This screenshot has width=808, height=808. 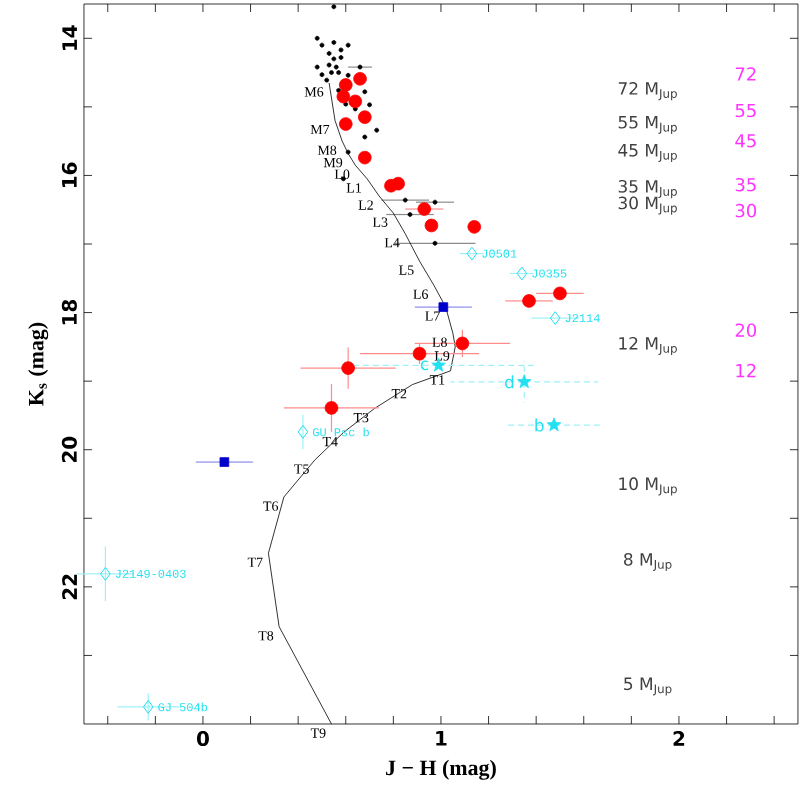 I want to click on annotation: 5 M$_{Jup}$, so click(x=648, y=686).